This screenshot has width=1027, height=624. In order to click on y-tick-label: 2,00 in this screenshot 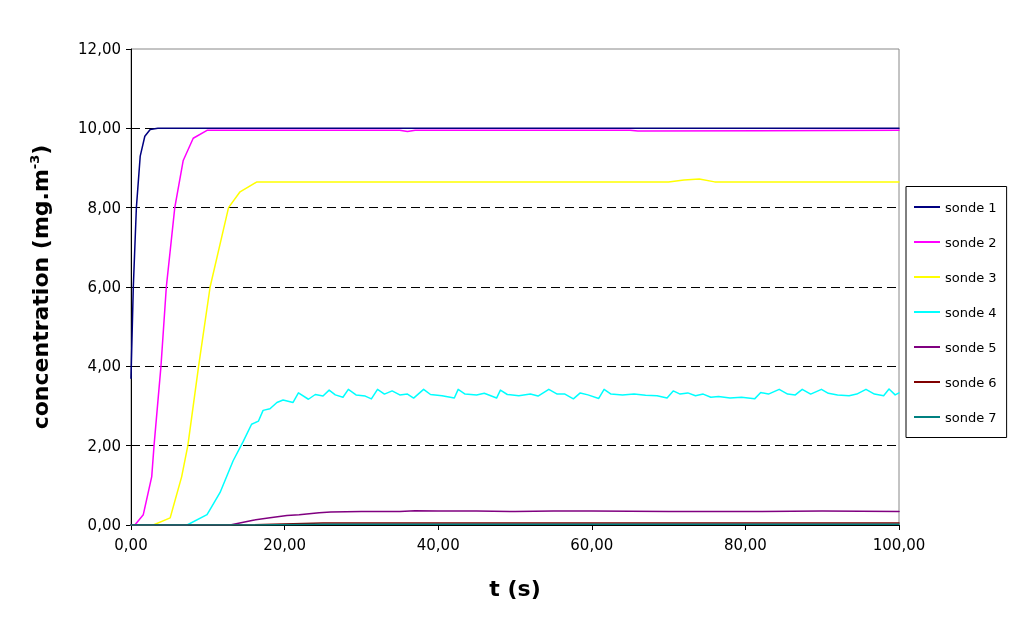, I will do `click(104, 445)`.